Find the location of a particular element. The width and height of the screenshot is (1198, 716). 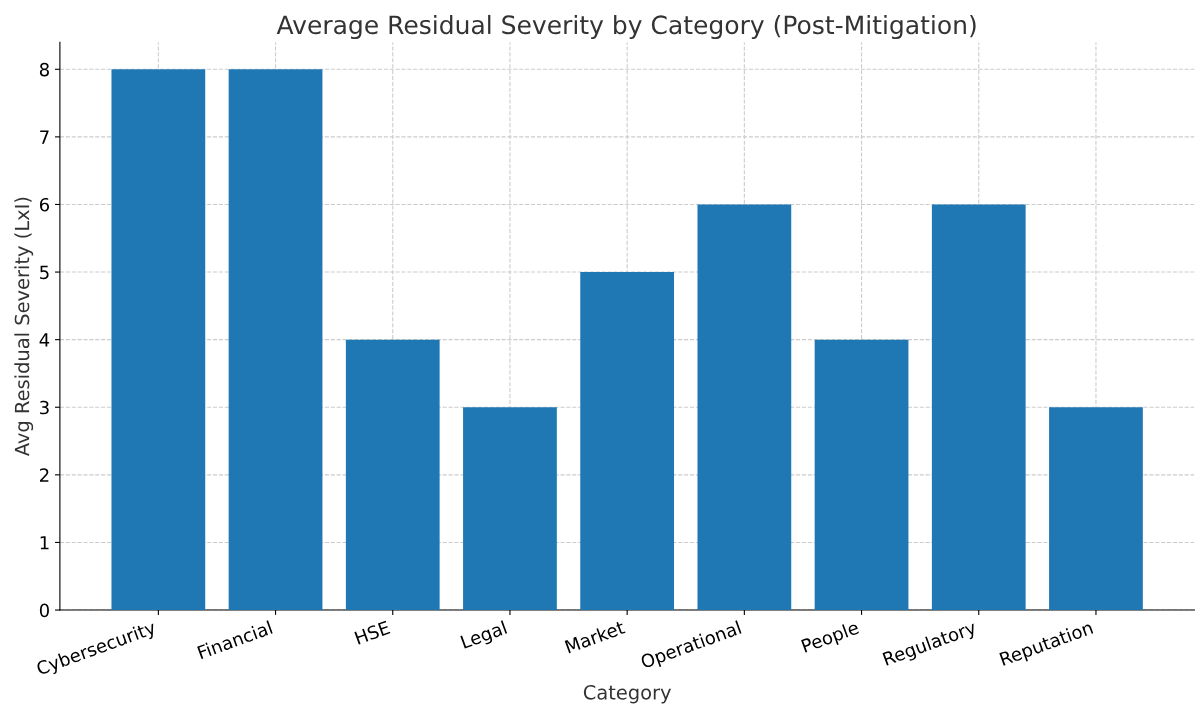

y-axis-title: Avg Residual Severity (LxI) is located at coordinates (24, 327).